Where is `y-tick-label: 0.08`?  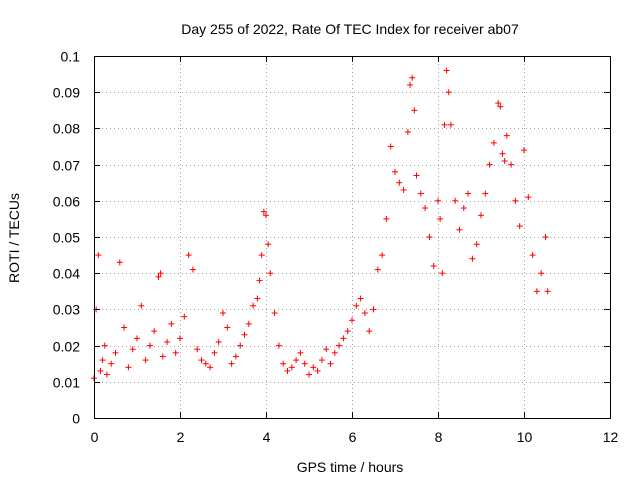
y-tick-label: 0.08 is located at coordinates (66, 129).